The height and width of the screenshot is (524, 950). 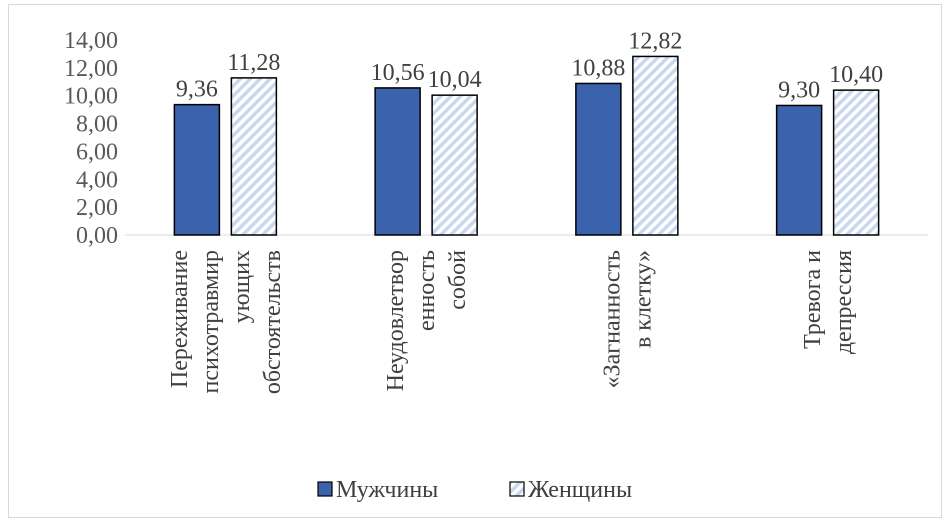 I want to click on category-label-line: ующих, so click(x=242, y=286).